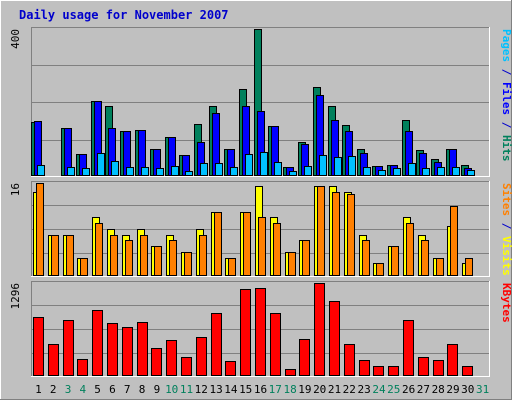 The image size is (512, 400). Describe the element at coordinates (97, 389) in the screenshot. I see `x-tick-label: 5` at that location.